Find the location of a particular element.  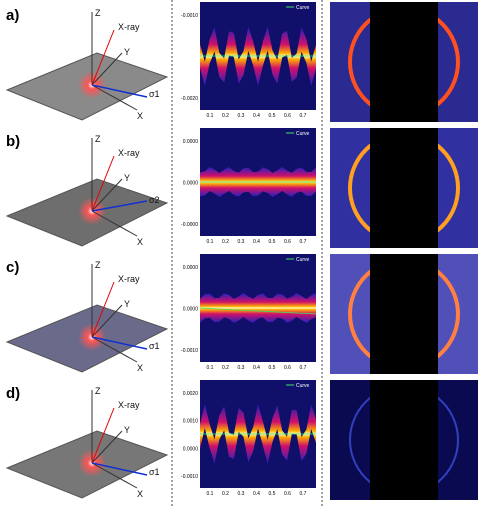

y-tick-label: -0.0000 is located at coordinates (189, 225).